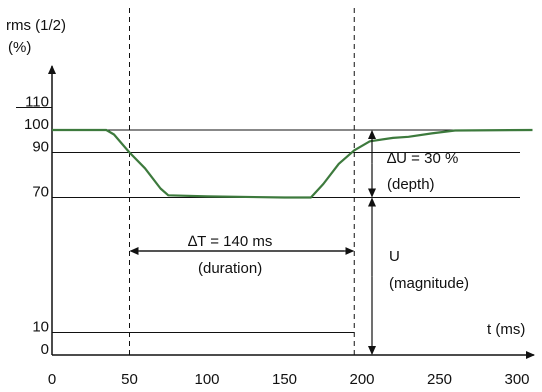 The width and height of the screenshot is (542, 392). I want to click on y-tick-label: 10, so click(40, 327).